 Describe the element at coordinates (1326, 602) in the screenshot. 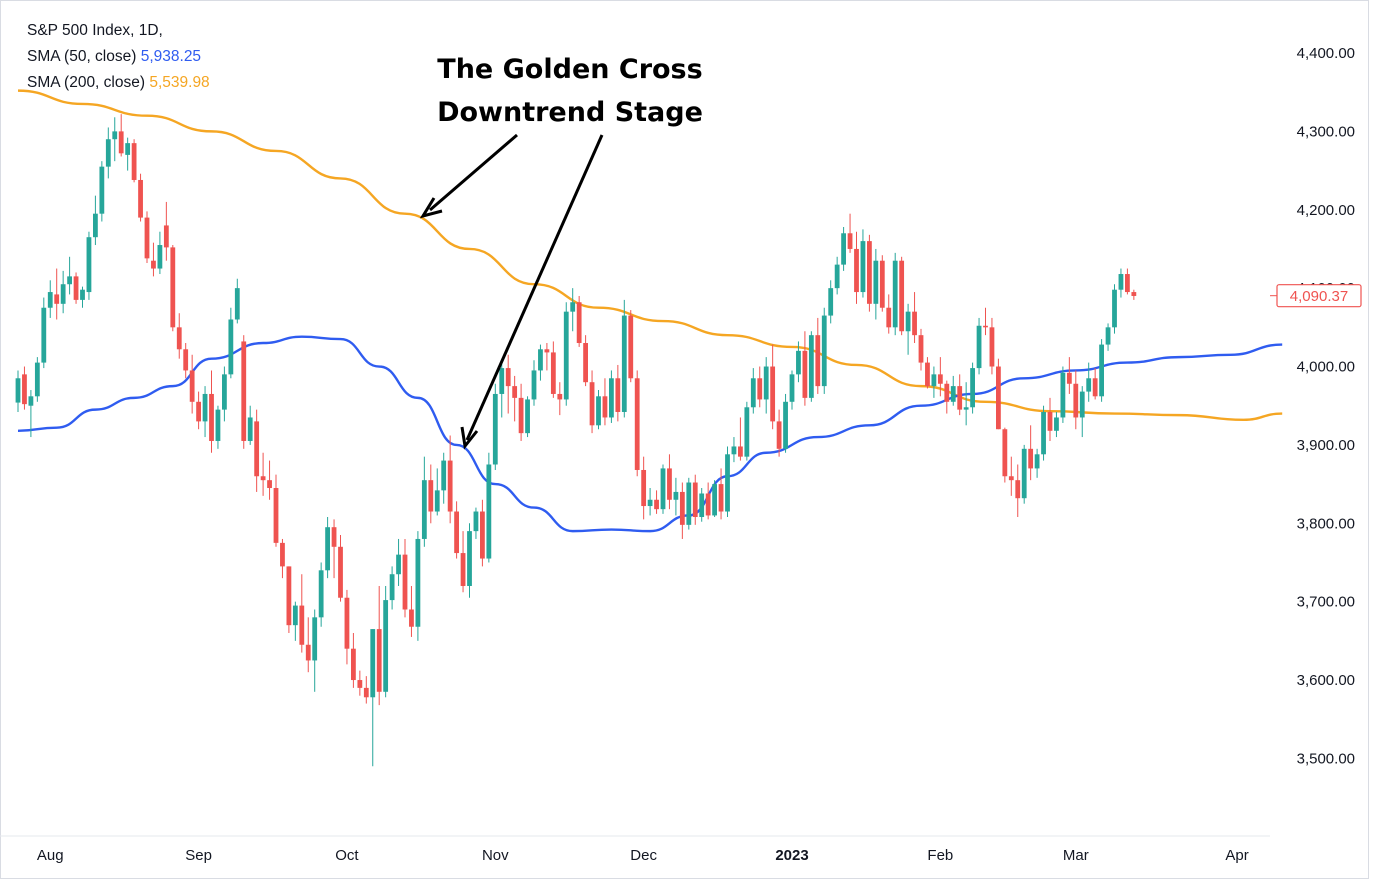

I see `y-tick-label: 3,700.00` at that location.